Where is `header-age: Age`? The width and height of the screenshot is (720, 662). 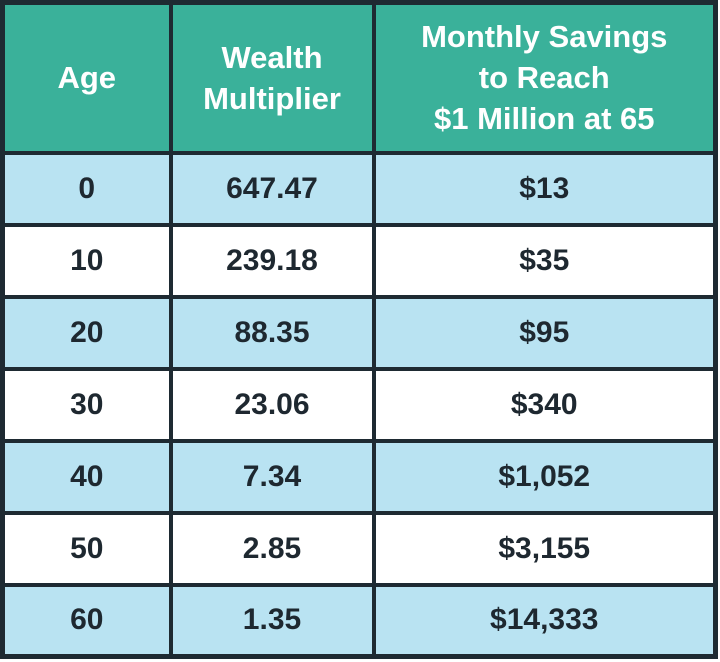 header-age: Age is located at coordinates (86, 77).